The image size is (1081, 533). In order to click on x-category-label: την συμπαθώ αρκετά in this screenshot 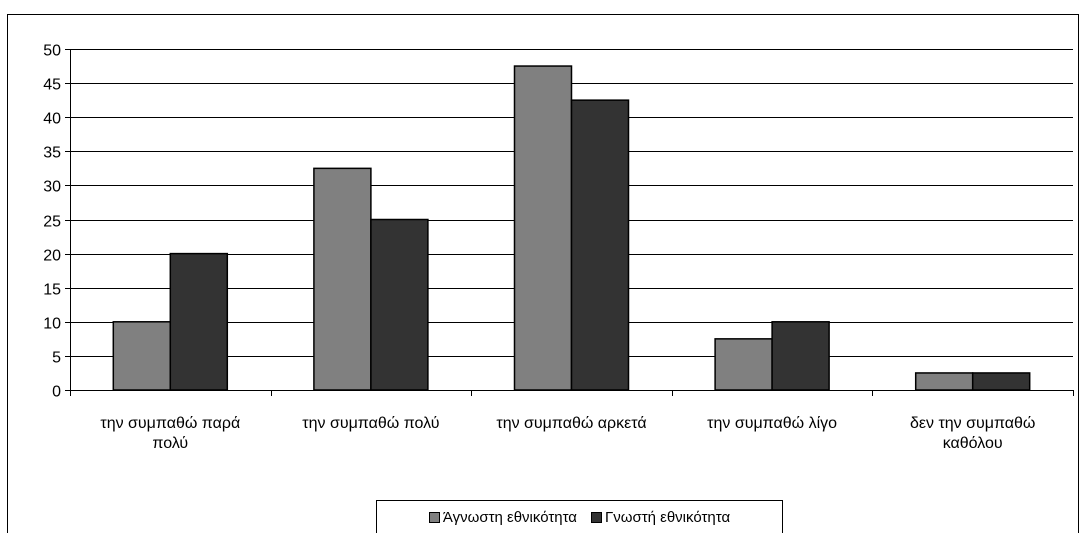, I will do `click(571, 423)`.